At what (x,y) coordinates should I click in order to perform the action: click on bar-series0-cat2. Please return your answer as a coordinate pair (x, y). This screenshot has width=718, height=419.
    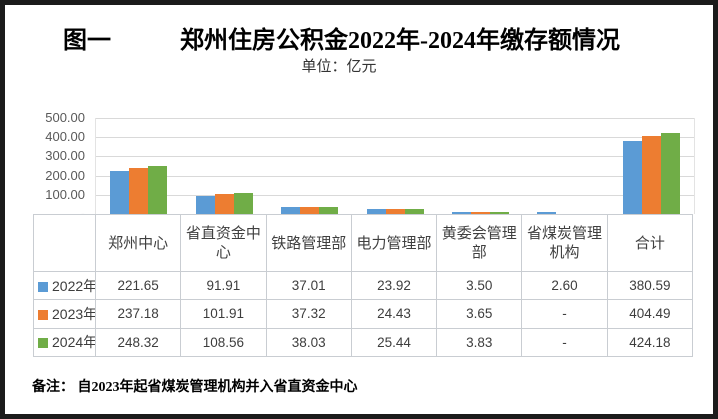
    Looking at the image, I should click on (291, 210).